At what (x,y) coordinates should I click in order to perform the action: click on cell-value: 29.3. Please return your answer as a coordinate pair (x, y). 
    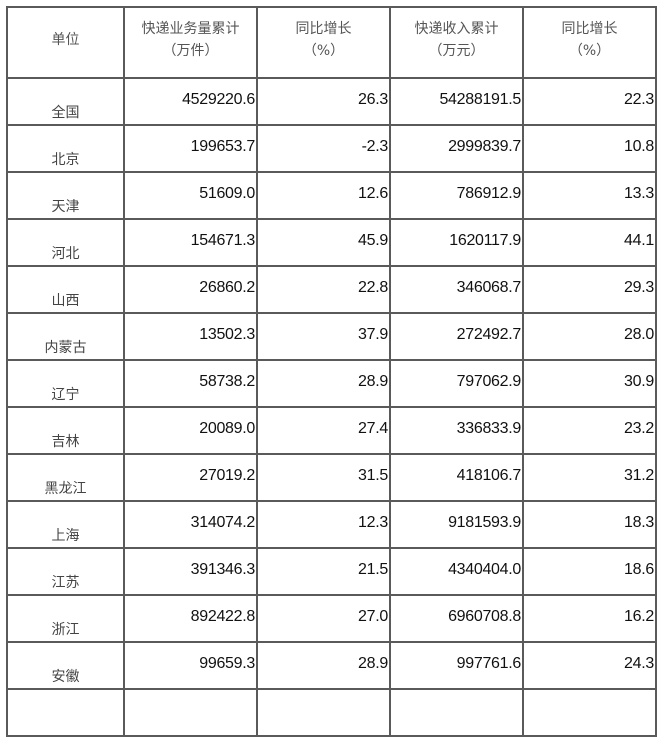
    Looking at the image, I should click on (639, 287).